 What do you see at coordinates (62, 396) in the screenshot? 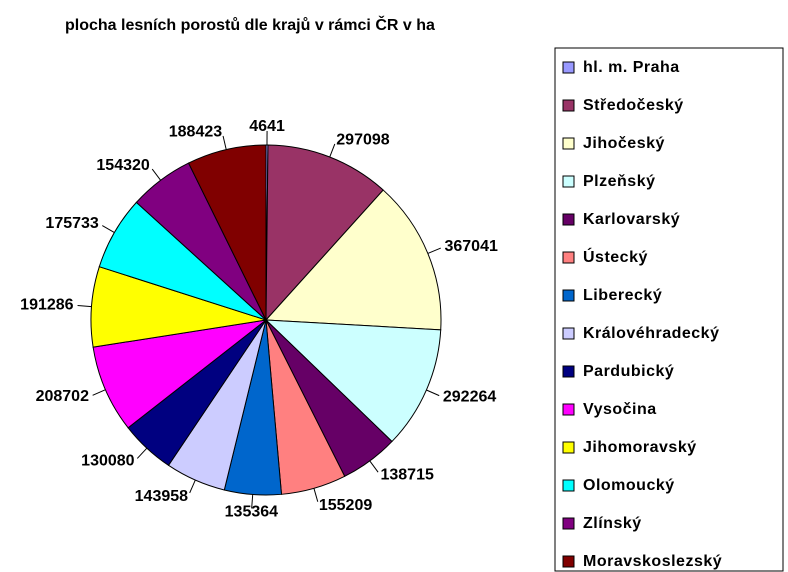
I see `data-label: 208702` at bounding box center [62, 396].